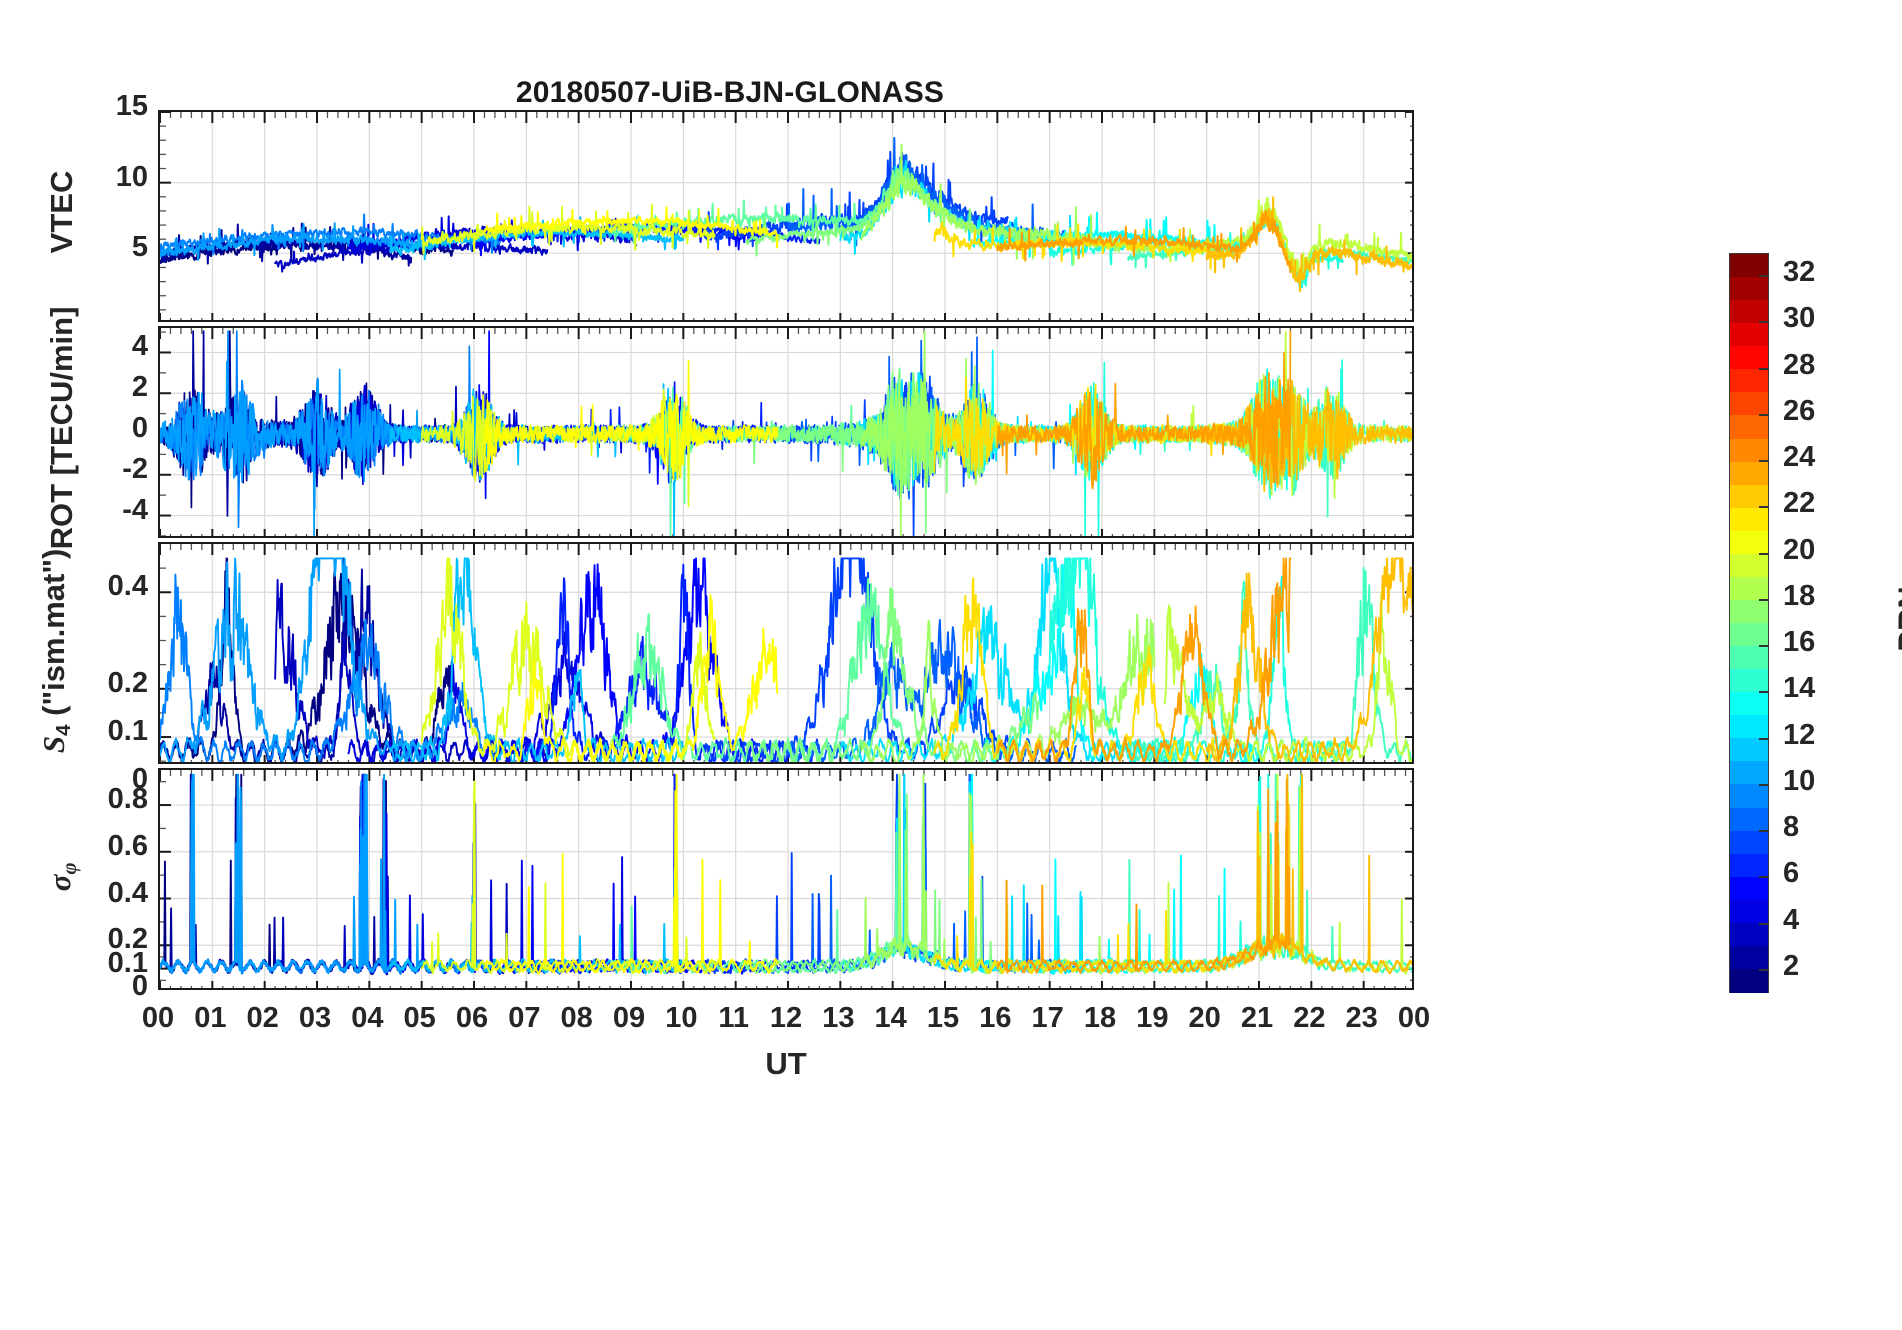 Image resolution: width=1902 pixels, height=1330 pixels. What do you see at coordinates (1799, 688) in the screenshot?
I see `colorbar-tick-label: 14` at bounding box center [1799, 688].